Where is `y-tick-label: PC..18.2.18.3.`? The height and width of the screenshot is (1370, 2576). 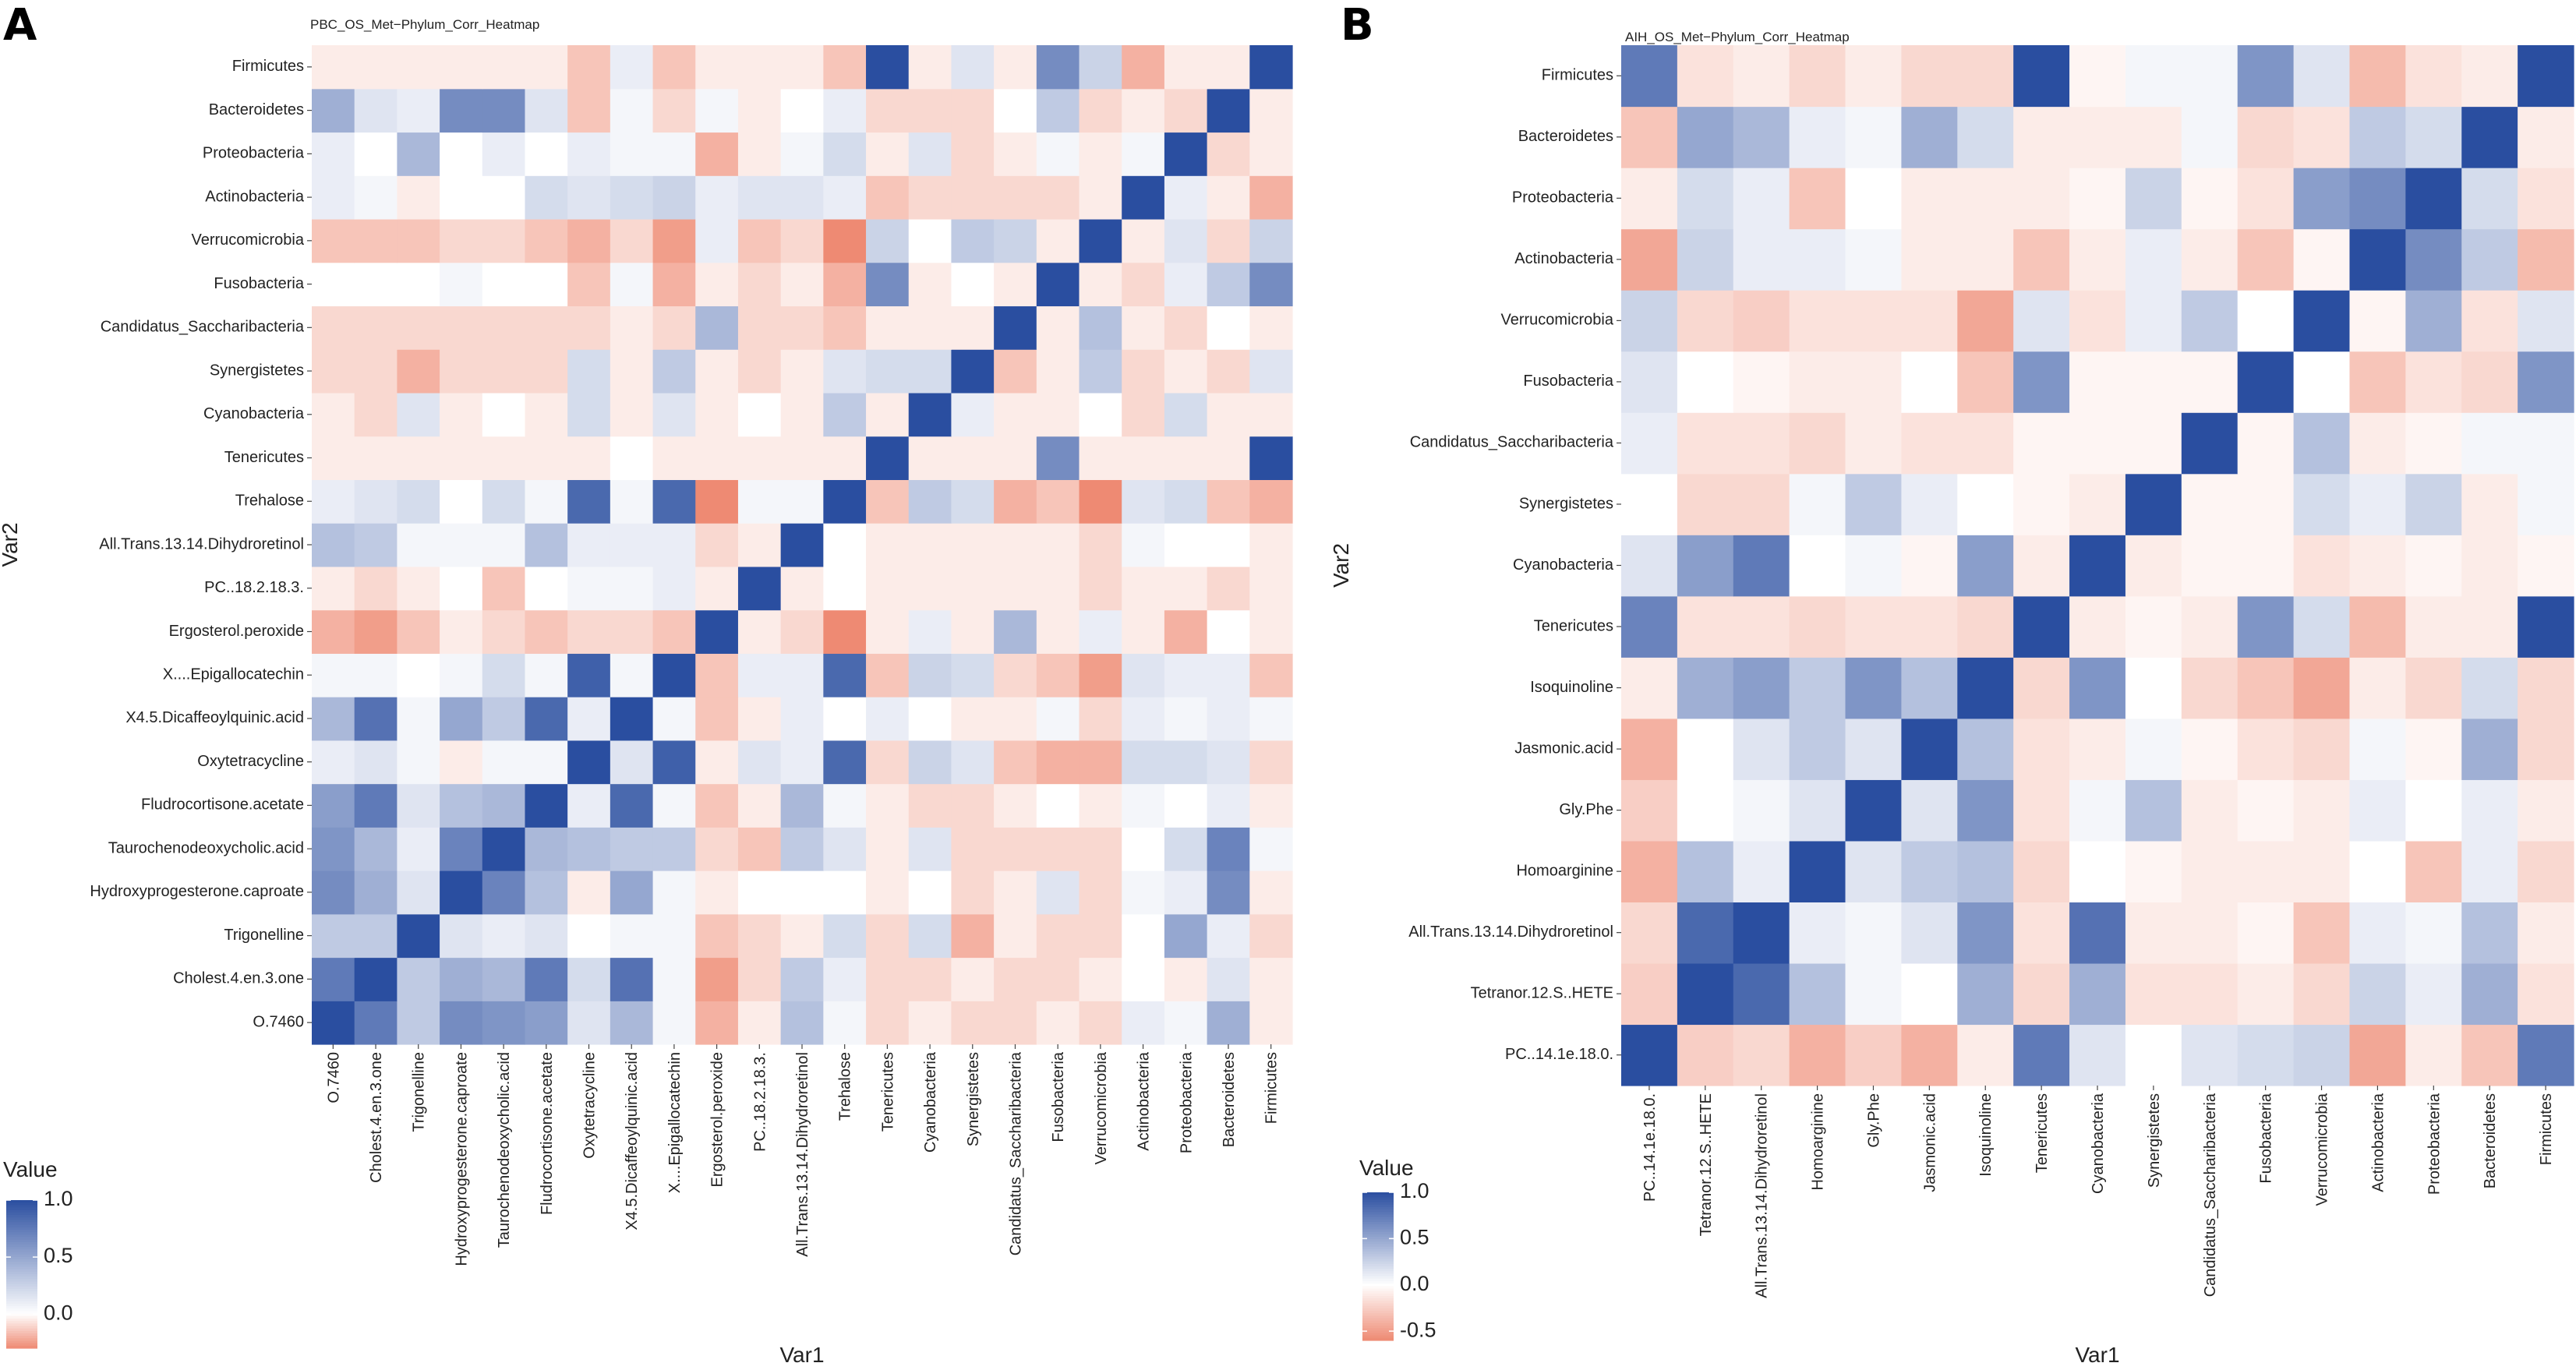
y-tick-label: PC..18.2.18.3. is located at coordinates (254, 587).